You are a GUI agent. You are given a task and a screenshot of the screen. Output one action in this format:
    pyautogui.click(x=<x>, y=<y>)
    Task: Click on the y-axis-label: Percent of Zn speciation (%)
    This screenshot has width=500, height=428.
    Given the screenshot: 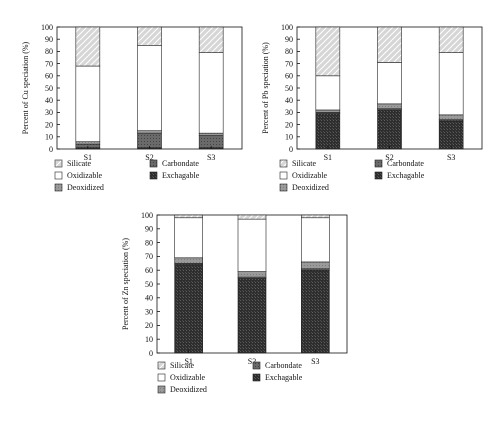 What is the action you would take?
    pyautogui.click(x=125, y=284)
    